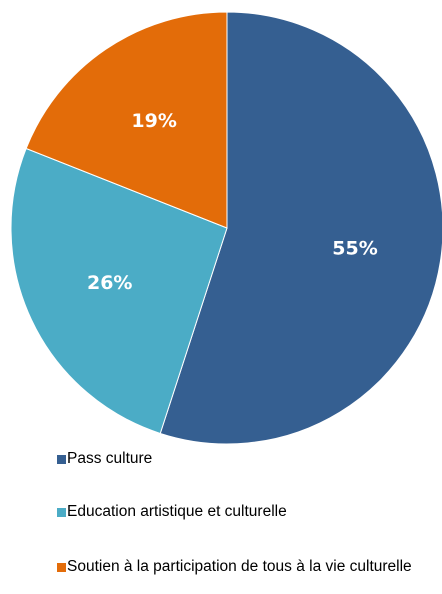 This screenshot has height=594, width=442. I want to click on legend-item-education-artistique: Education artistique et culturelle, so click(247, 512).